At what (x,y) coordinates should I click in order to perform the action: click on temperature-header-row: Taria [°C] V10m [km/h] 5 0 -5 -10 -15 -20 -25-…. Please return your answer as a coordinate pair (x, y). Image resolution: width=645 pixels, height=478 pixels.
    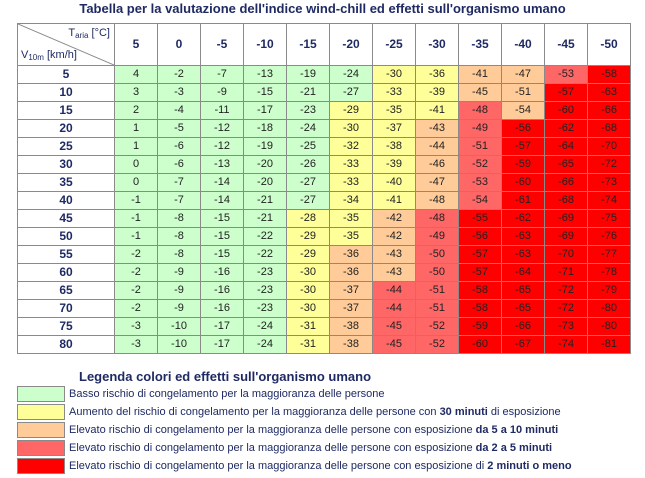
    Looking at the image, I should click on (324, 44).